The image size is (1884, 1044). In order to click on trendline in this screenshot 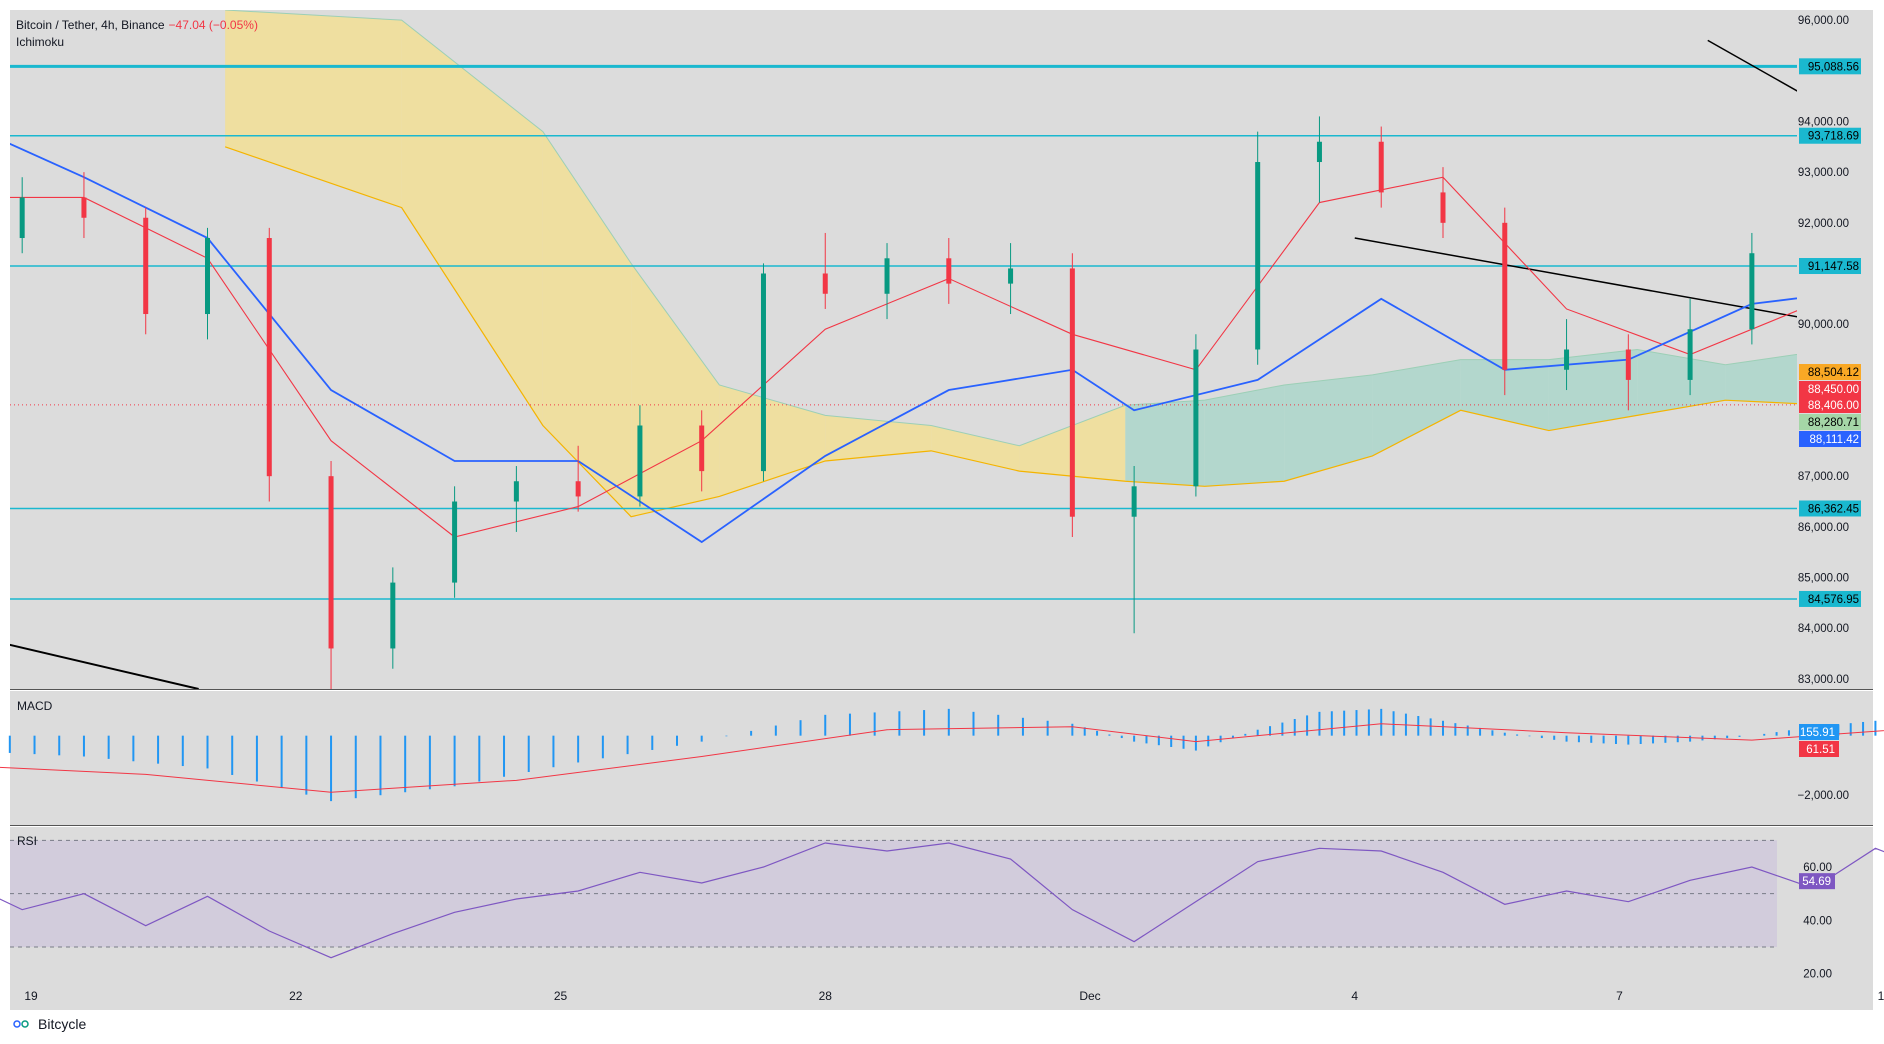, I will do `click(1575, 277)`.